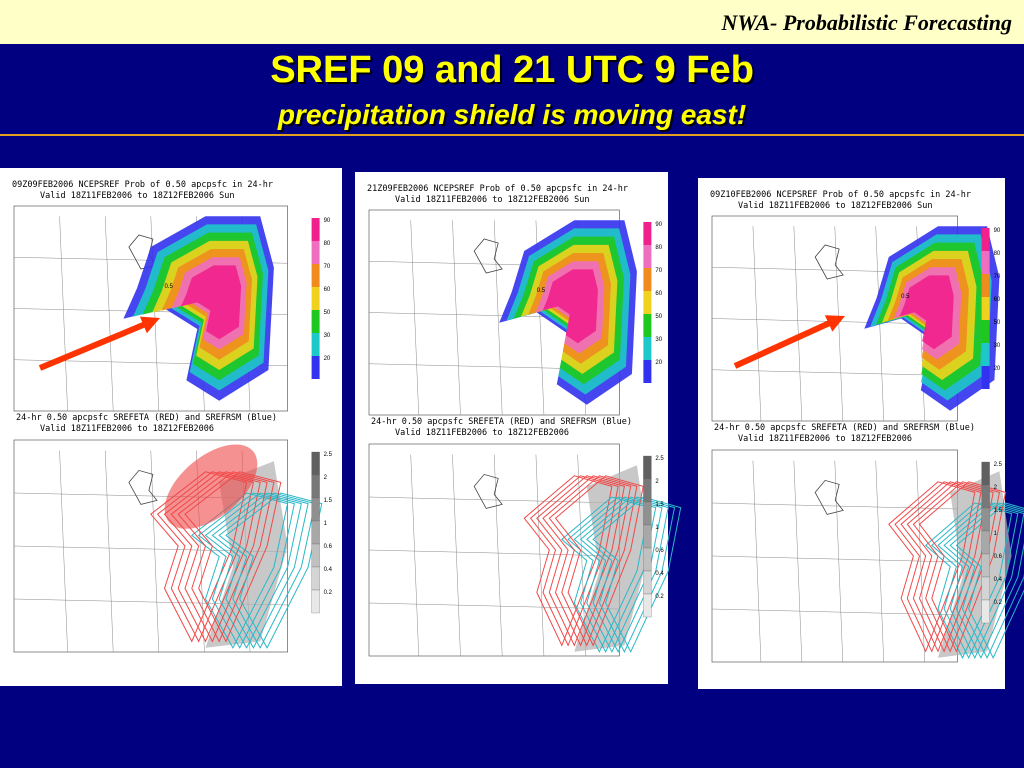  I want to click on scale-label: 0.4, so click(998, 580).